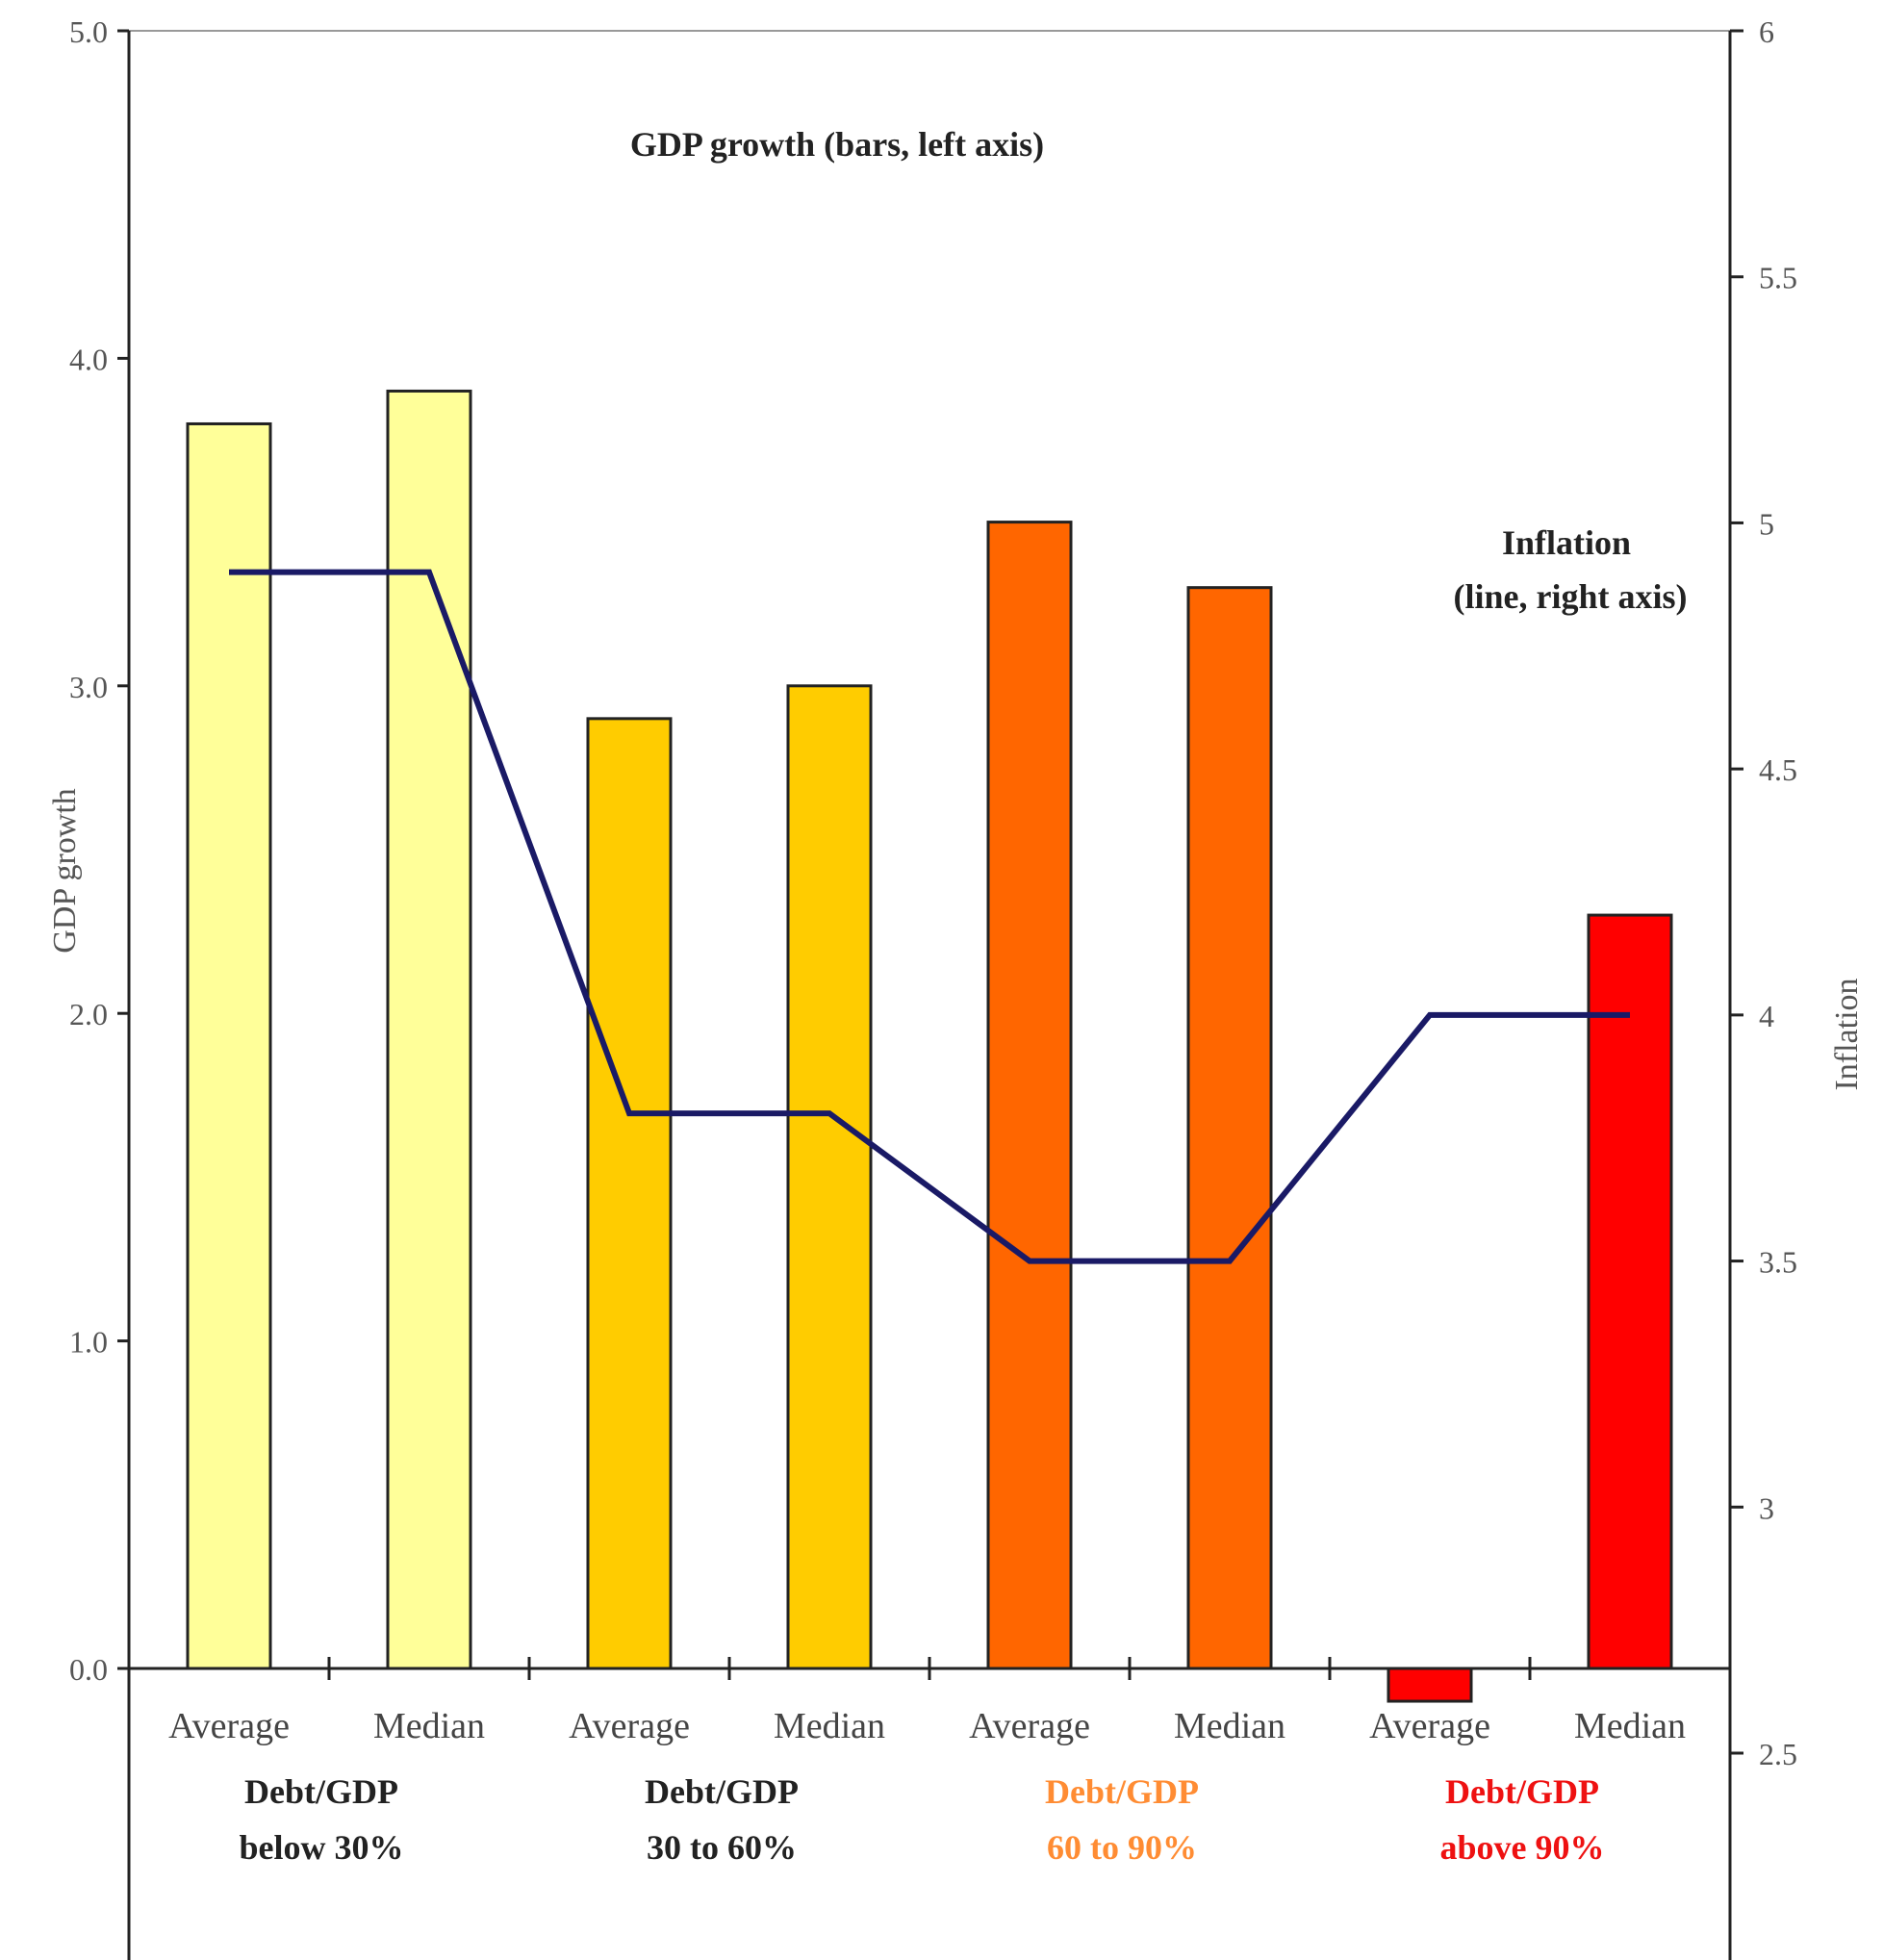 This screenshot has width=1883, height=1960. What do you see at coordinates (1766, 1016) in the screenshot?
I see `y-right-tick-label: 4` at bounding box center [1766, 1016].